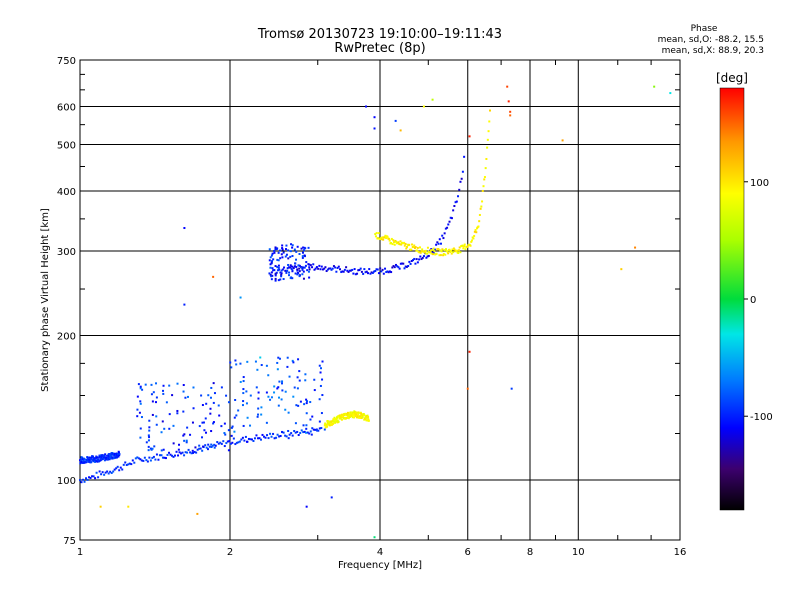 The image size is (800, 600). I want to click on chart-title: Tromsø 20130723 19:10:00–19:11:43, so click(380, 34).